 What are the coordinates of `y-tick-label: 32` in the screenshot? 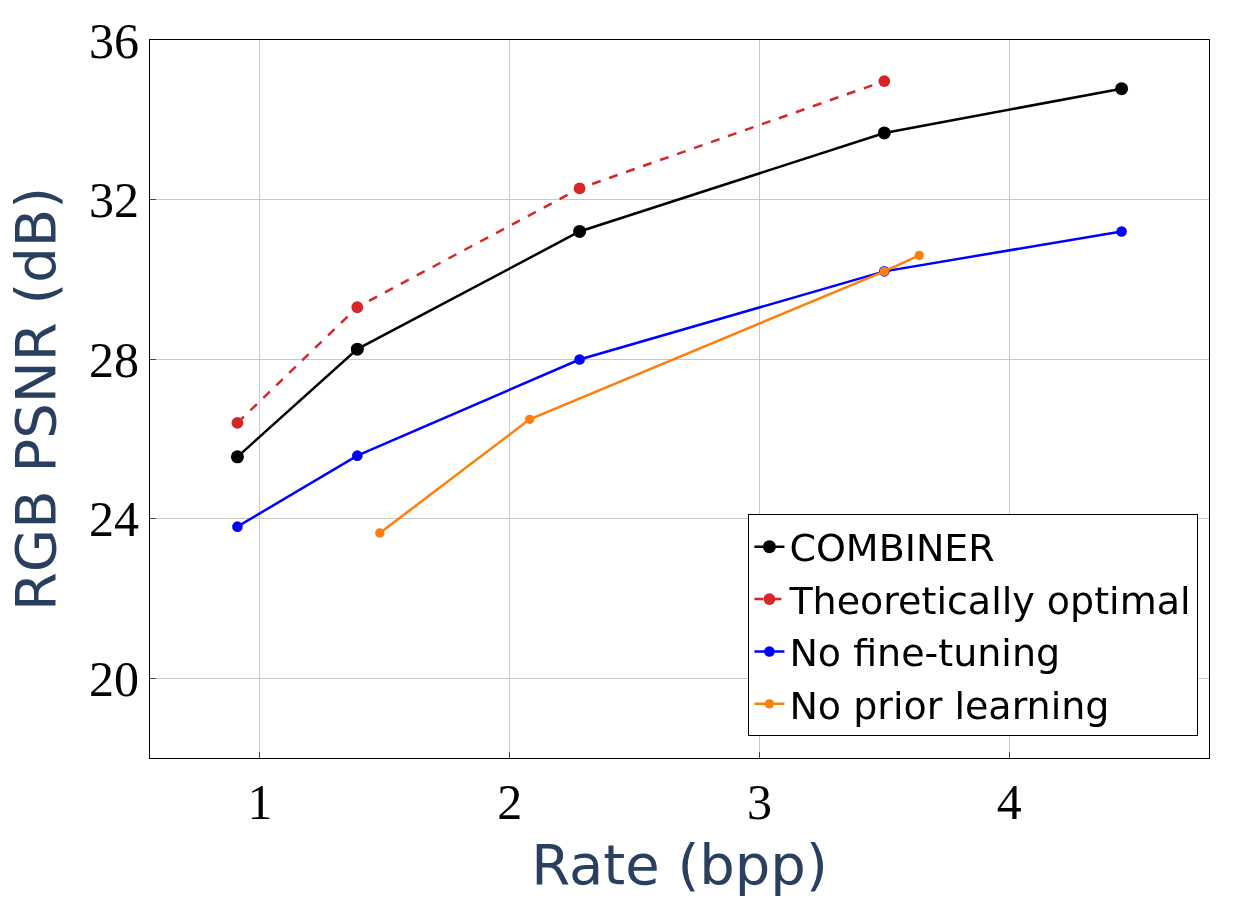 It's located at (114, 200).